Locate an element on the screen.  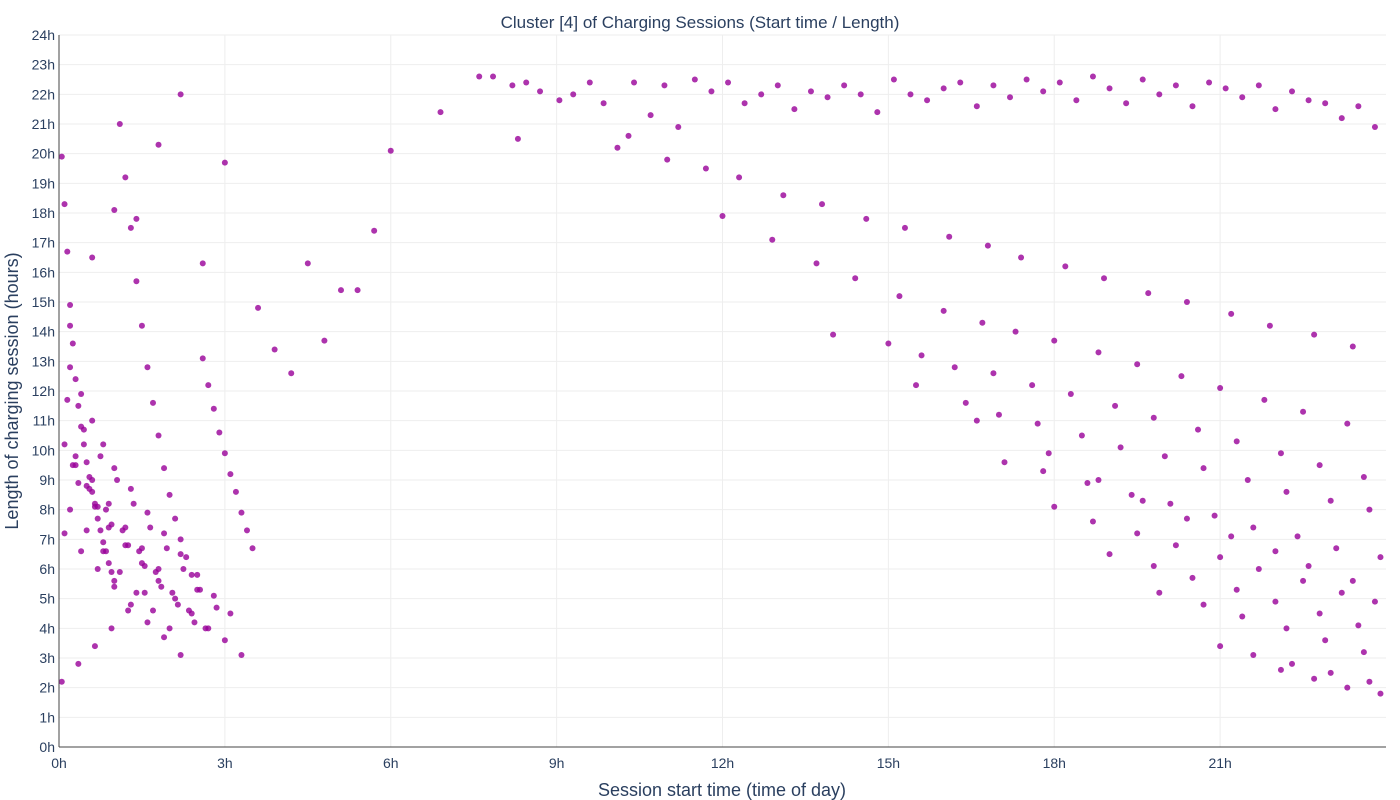
y-tick-label: 15h is located at coordinates (43, 302).